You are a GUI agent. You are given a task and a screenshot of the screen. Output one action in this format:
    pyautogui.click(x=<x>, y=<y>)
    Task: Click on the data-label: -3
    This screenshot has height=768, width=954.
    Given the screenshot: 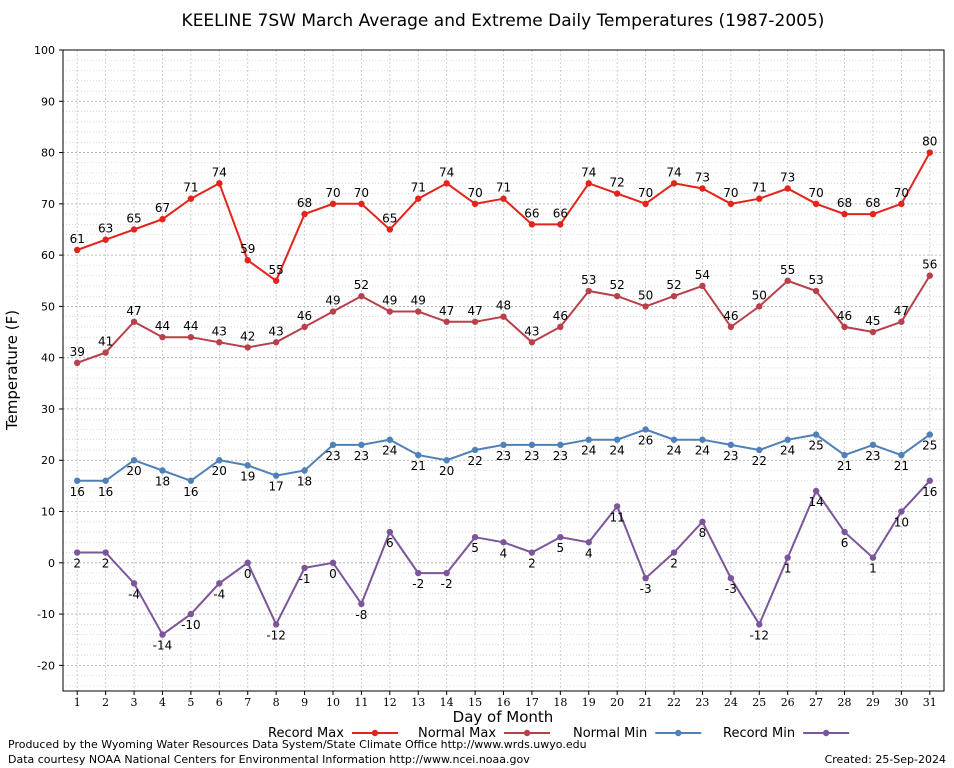 What is the action you would take?
    pyautogui.click(x=646, y=589)
    